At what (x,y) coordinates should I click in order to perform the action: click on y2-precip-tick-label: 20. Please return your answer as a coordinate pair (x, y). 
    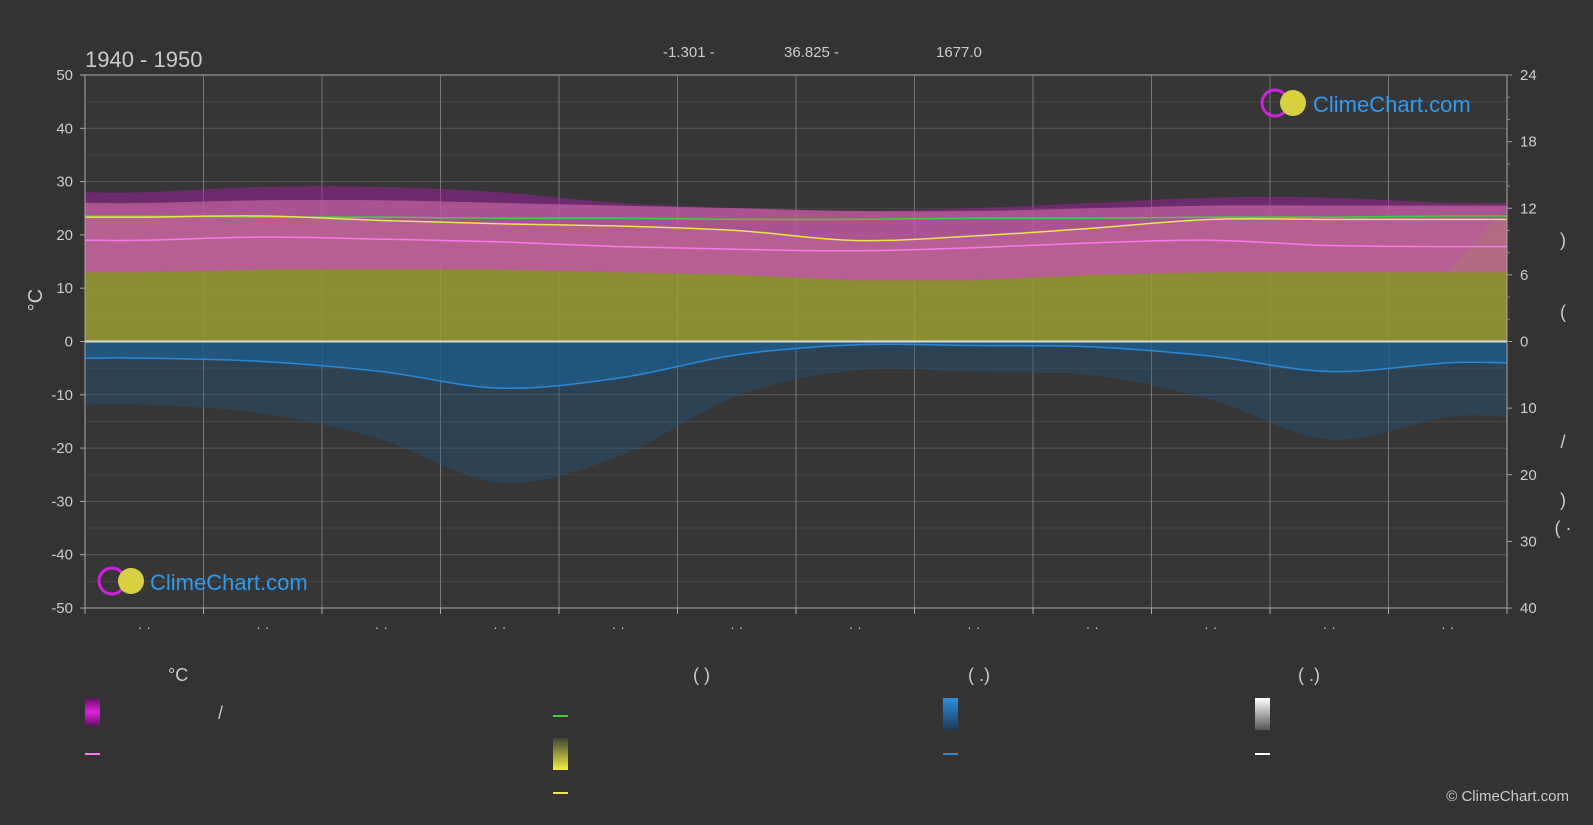
    Looking at the image, I should click on (1528, 475).